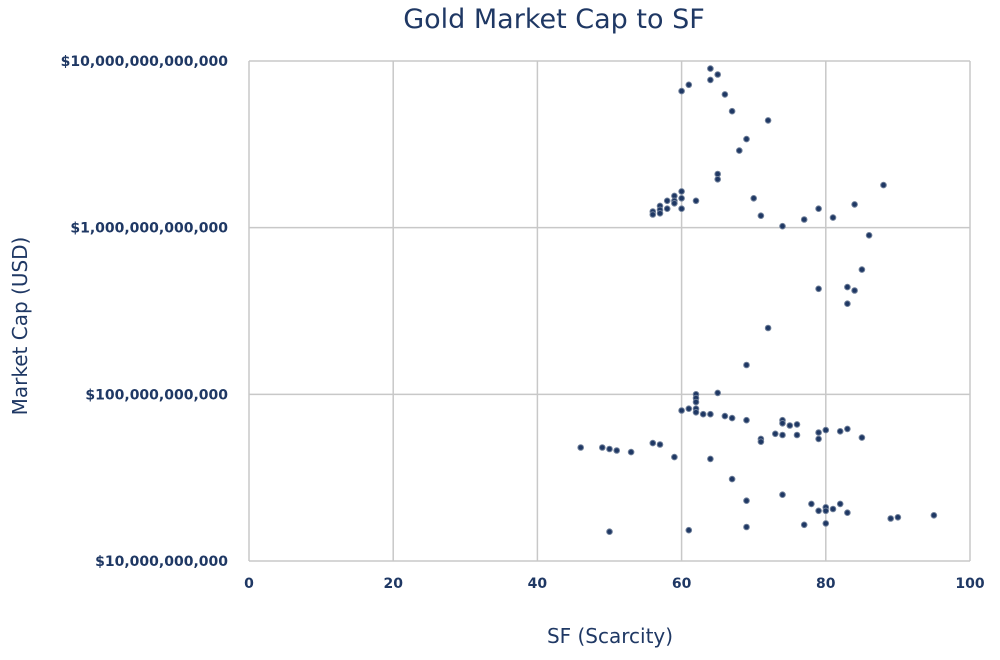 This screenshot has height=660, width=1000. Describe the element at coordinates (145, 62) in the screenshot. I see `y-tick-label: $10,000,000,000,000` at that location.